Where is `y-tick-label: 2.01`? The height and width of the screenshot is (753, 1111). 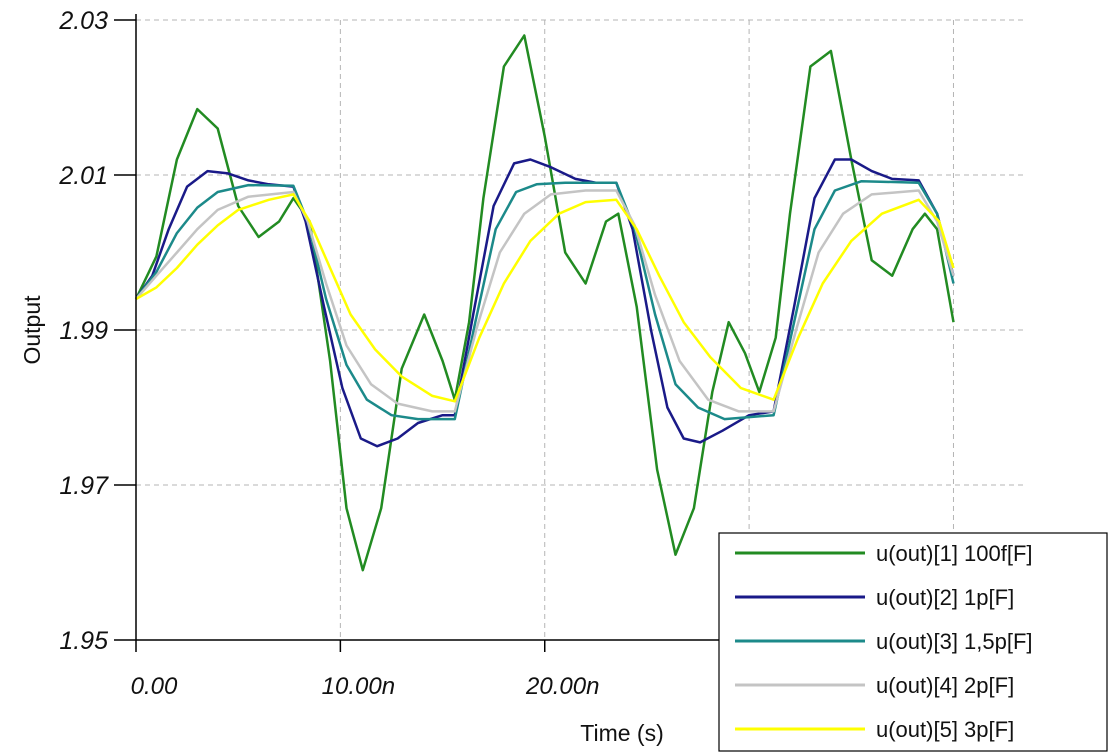
y-tick-label: 2.01 is located at coordinates (83, 176).